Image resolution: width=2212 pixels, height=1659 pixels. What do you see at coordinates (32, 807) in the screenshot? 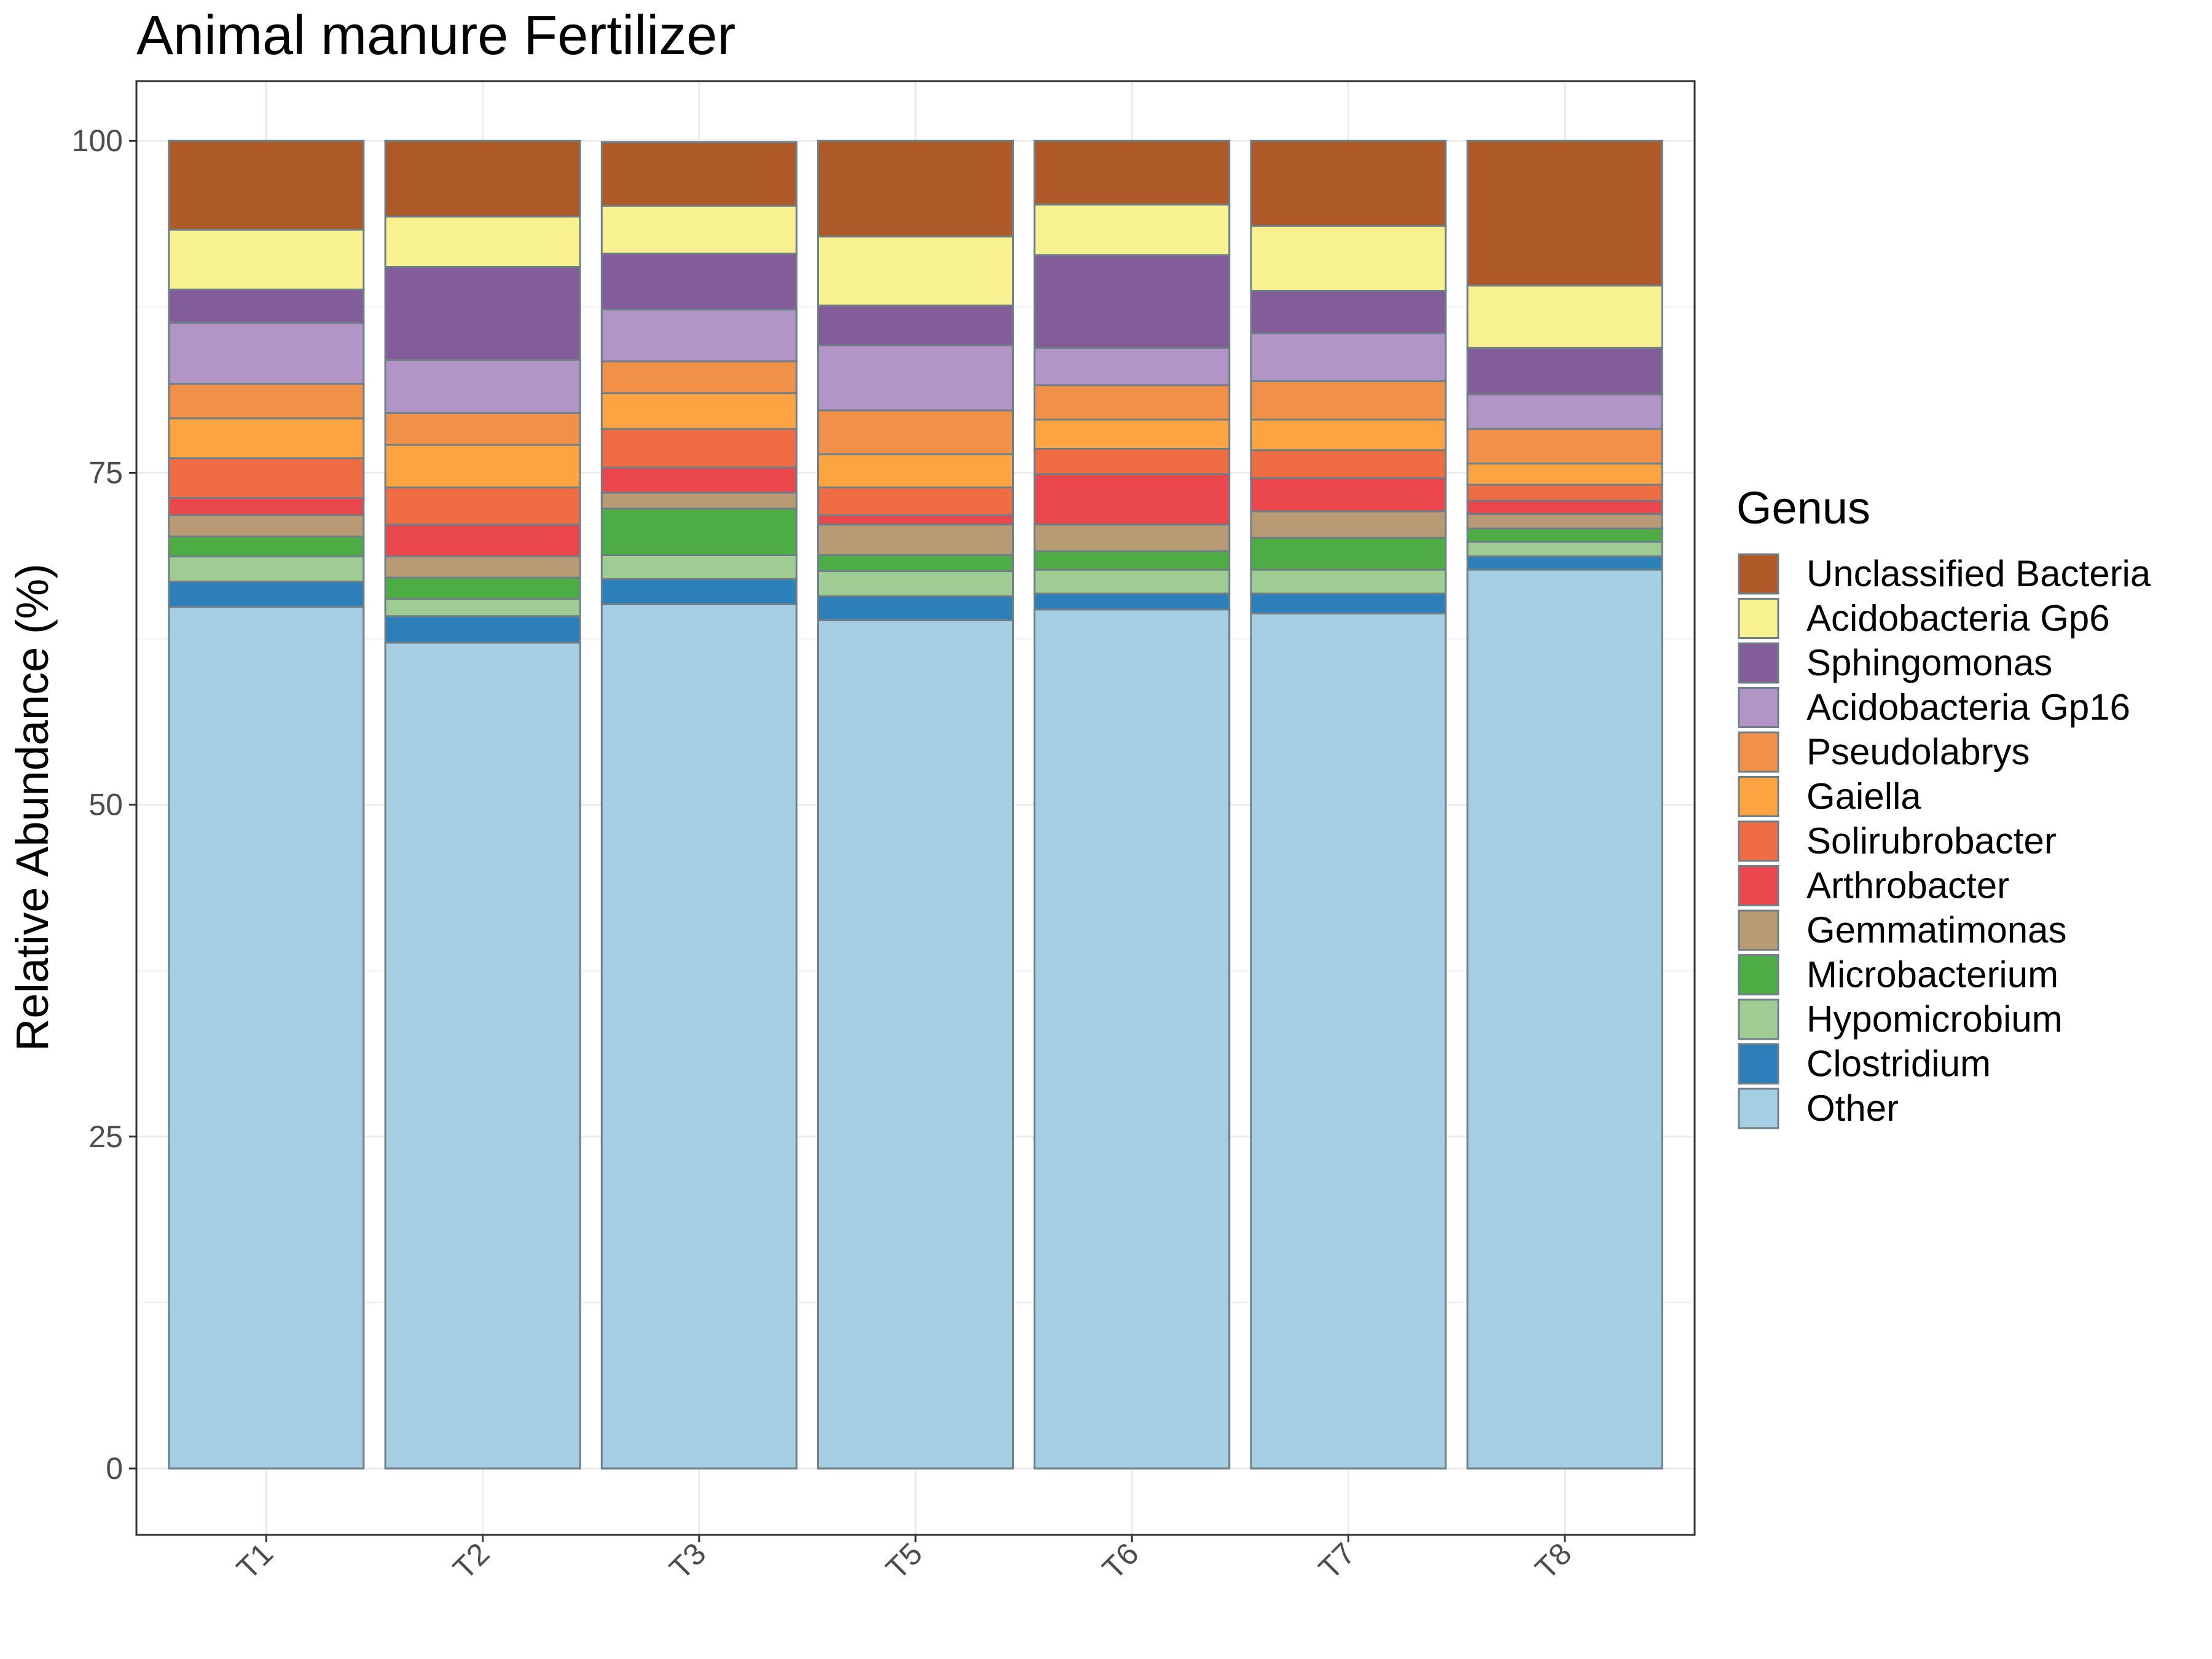
I see `y-axis-label: Relative Abundance (%)` at bounding box center [32, 807].